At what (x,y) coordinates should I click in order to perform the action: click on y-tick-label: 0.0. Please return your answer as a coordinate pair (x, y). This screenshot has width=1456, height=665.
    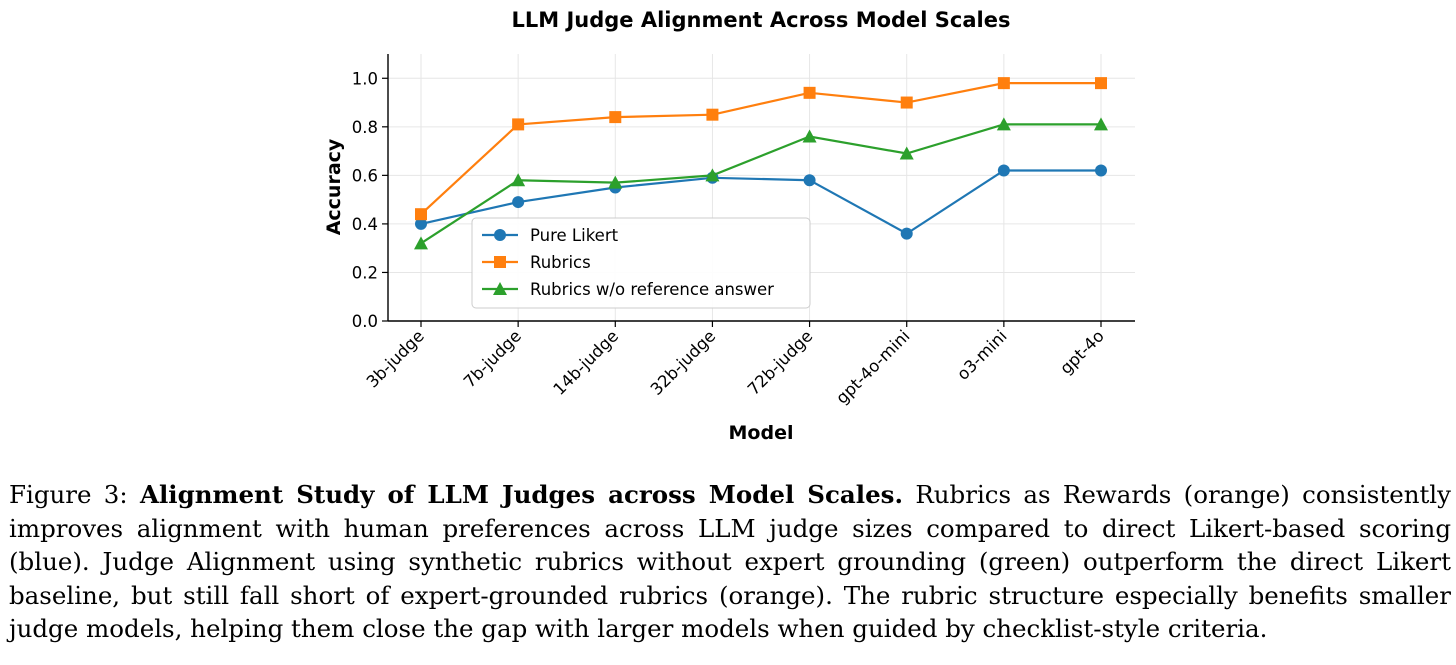
    Looking at the image, I should click on (365, 321).